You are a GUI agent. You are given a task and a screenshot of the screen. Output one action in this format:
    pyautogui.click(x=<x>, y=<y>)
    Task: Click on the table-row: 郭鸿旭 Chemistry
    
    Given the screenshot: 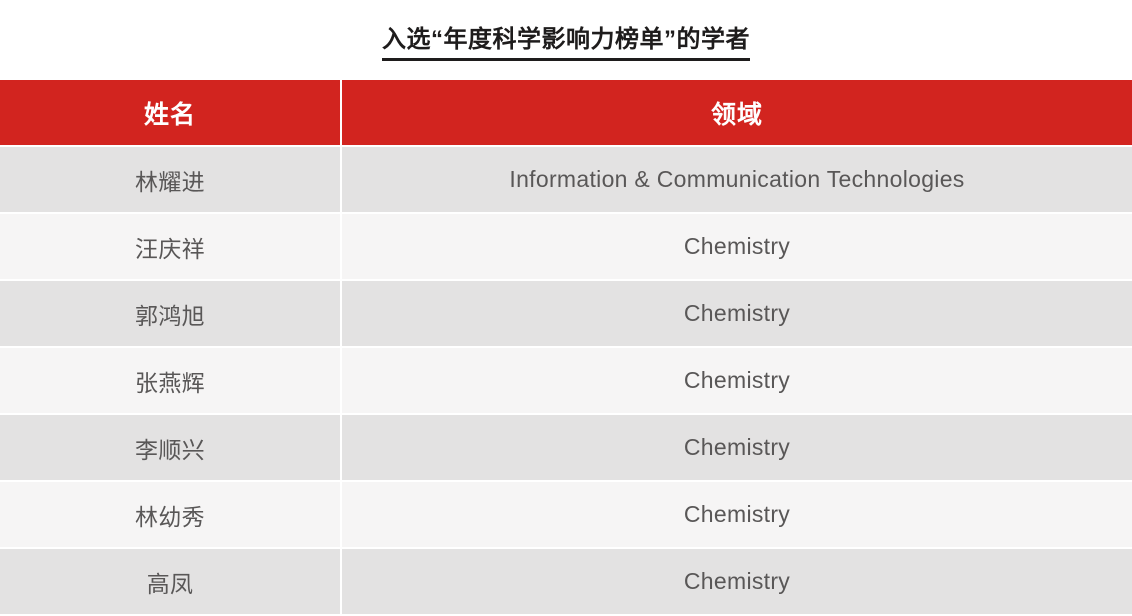 What is the action you would take?
    pyautogui.click(x=566, y=313)
    